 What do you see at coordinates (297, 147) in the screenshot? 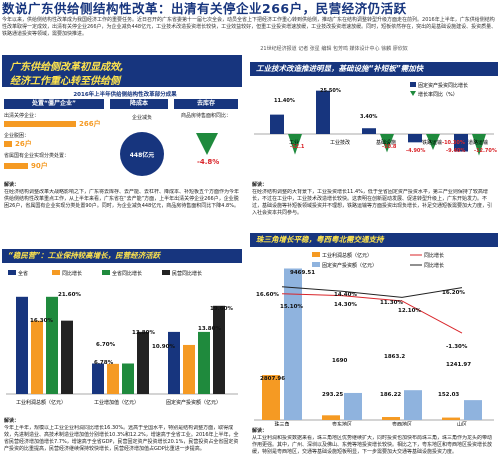
I see `s2-value-label-1: -12.1` at bounding box center [297, 147].